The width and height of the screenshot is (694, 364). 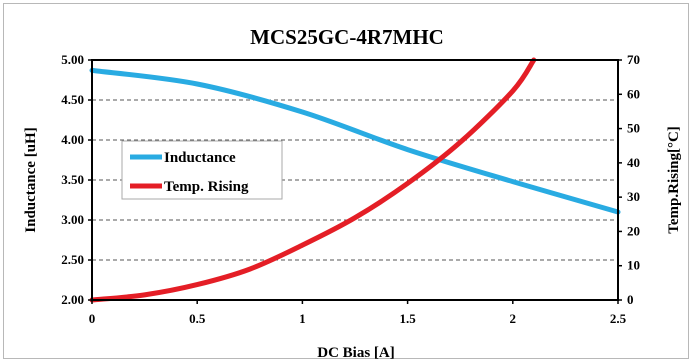 What do you see at coordinates (72, 99) in the screenshot?
I see `y-tick-label: 4.50` at bounding box center [72, 99].